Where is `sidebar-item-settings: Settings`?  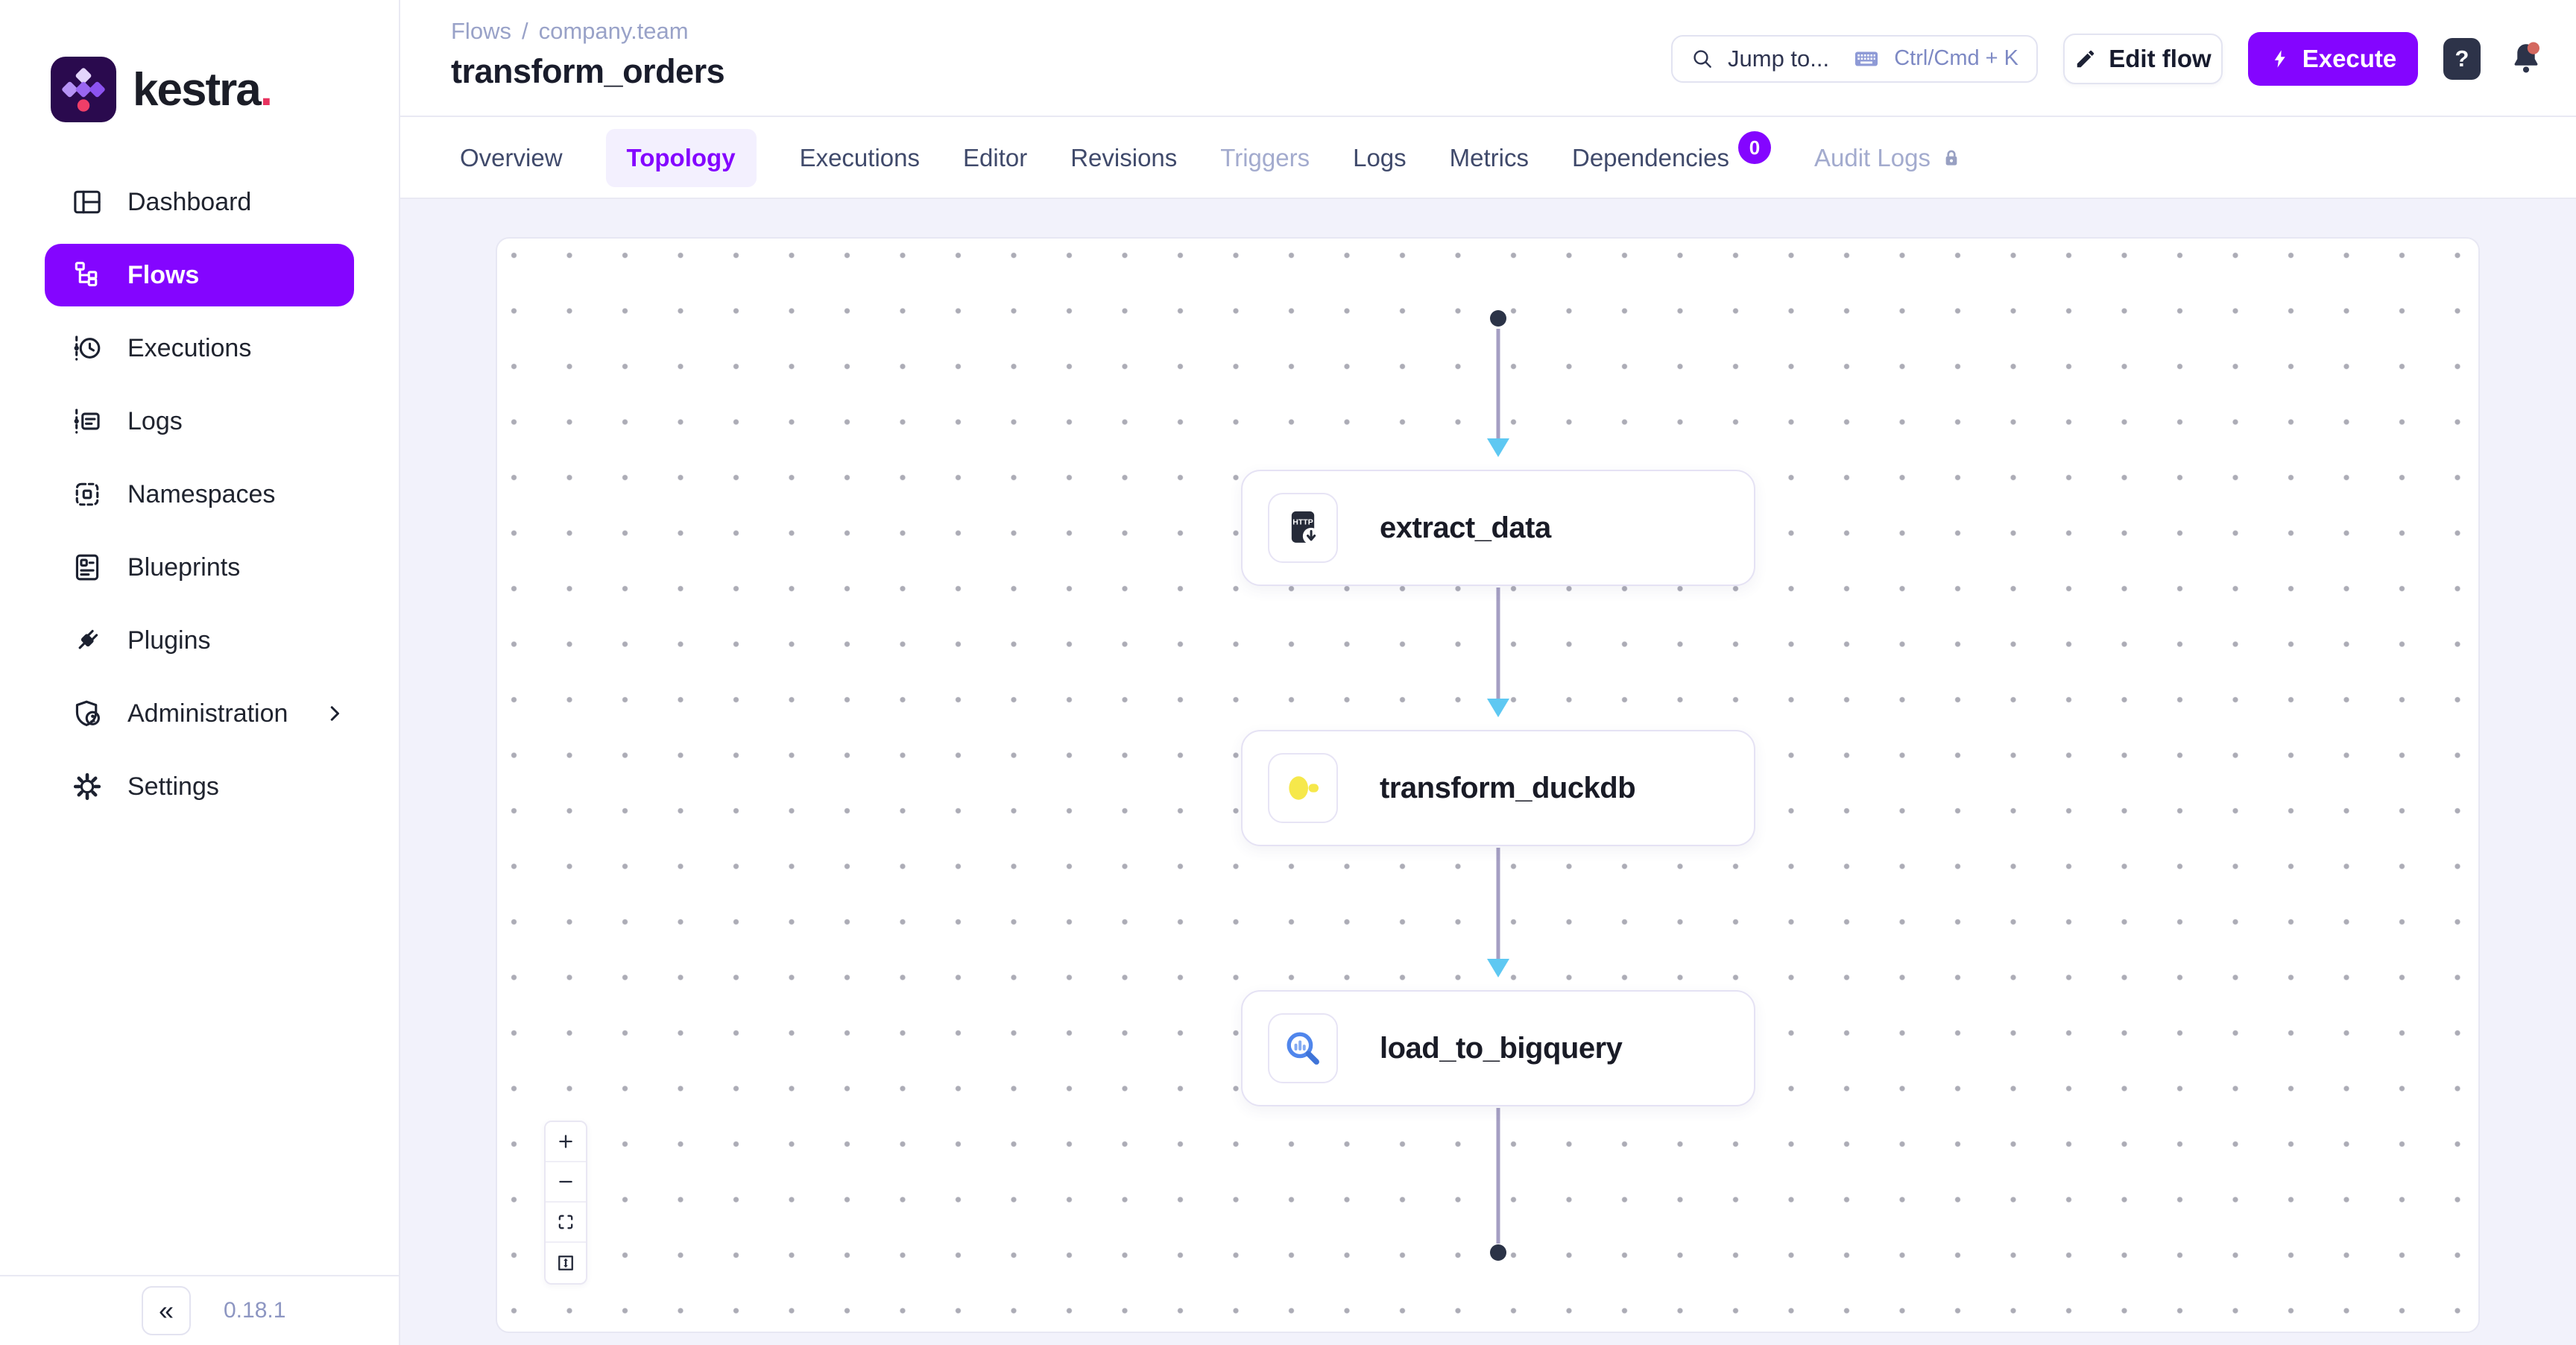 sidebar-item-settings: Settings is located at coordinates (200, 787).